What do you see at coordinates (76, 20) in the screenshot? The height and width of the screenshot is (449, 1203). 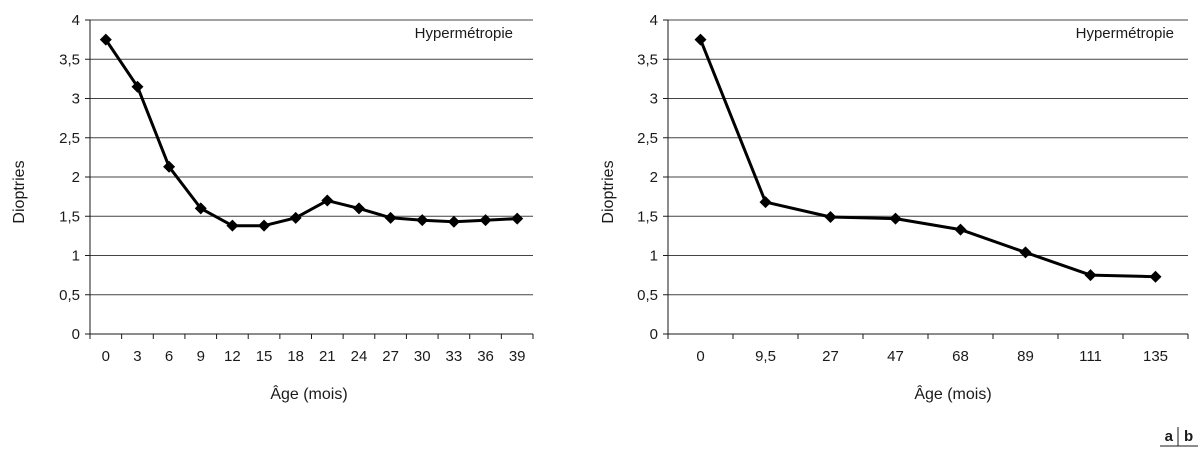 I see `y-tick-label-a: 4` at bounding box center [76, 20].